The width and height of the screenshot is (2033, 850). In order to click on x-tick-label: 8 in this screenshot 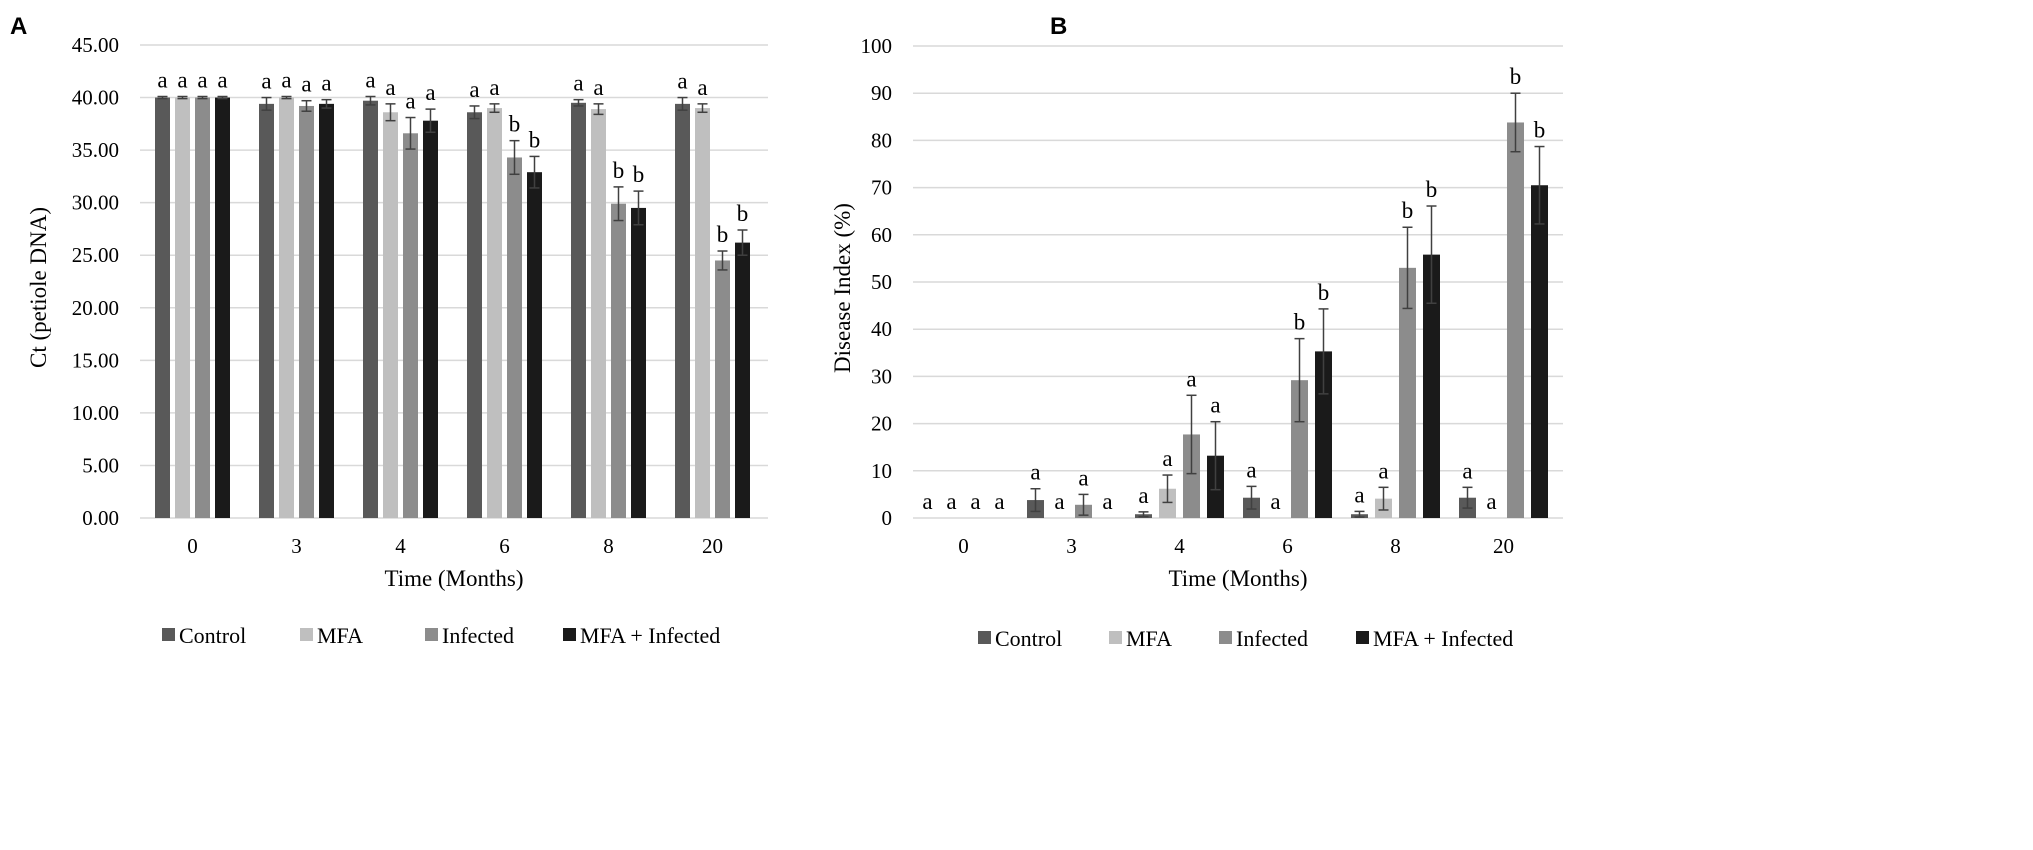, I will do `click(608, 546)`.